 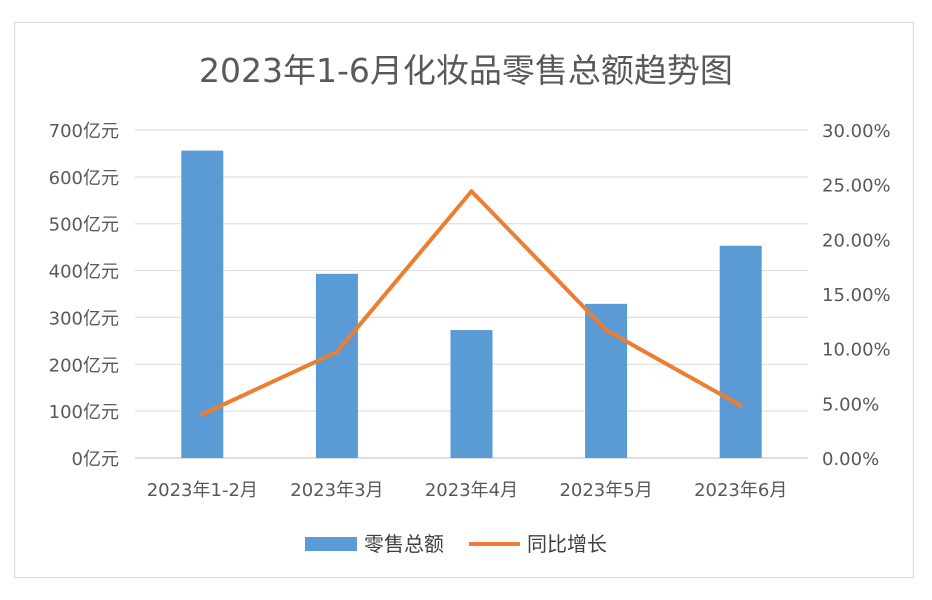 I want to click on x-tick-label: 2023年5月, so click(x=605, y=490).